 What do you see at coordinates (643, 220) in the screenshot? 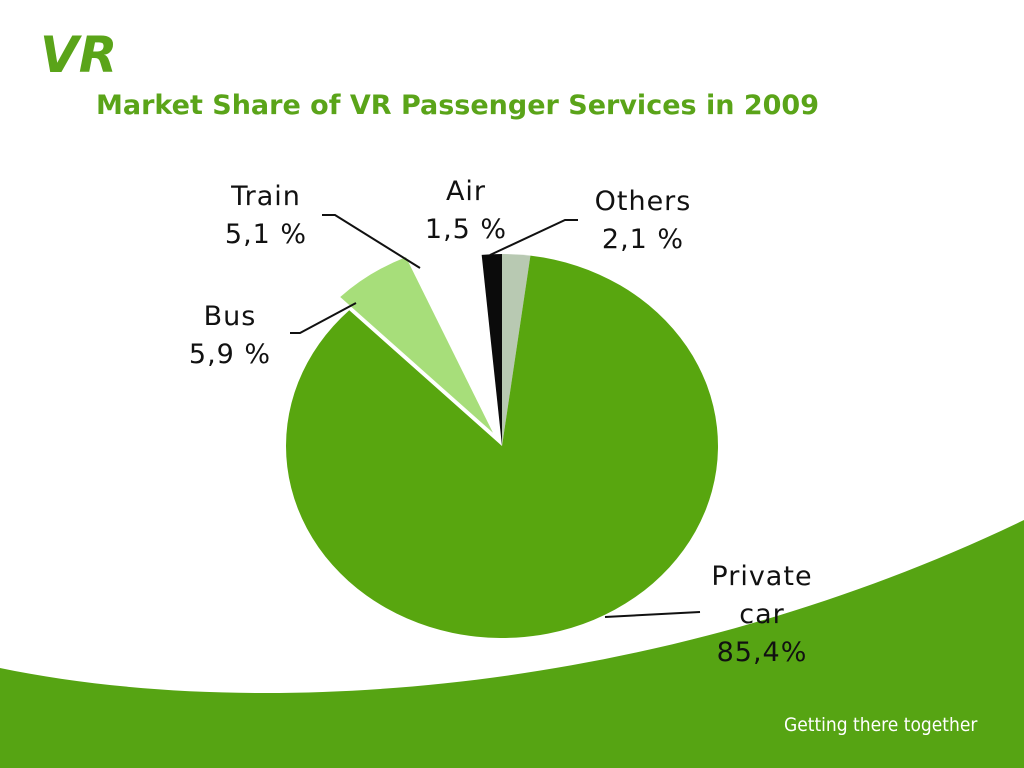
I see `data-label-others: Others 2,1 %` at bounding box center [643, 220].